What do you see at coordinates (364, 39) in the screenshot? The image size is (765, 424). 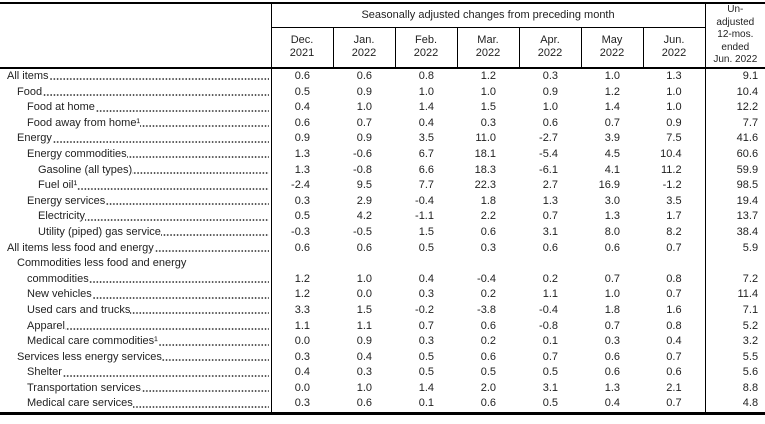 I see `month-name: Jan.` at bounding box center [364, 39].